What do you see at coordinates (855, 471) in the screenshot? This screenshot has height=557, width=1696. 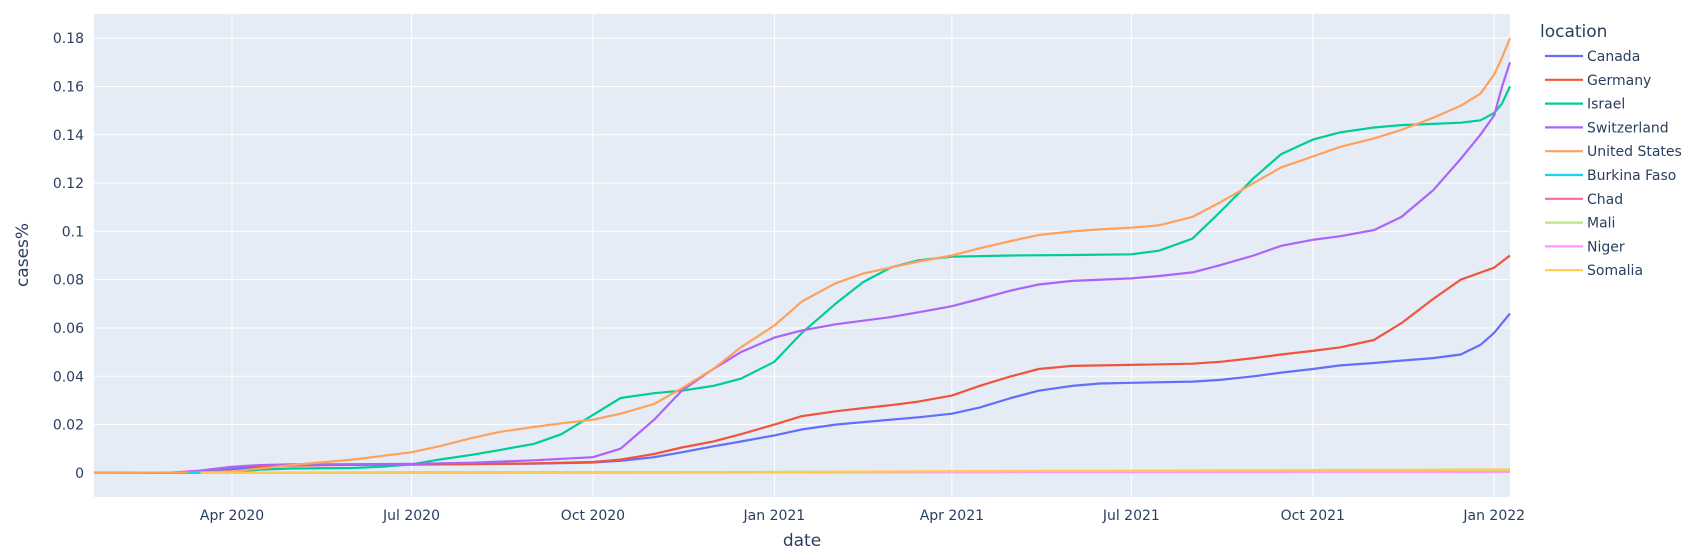 I see `series-line-somalia` at bounding box center [855, 471].